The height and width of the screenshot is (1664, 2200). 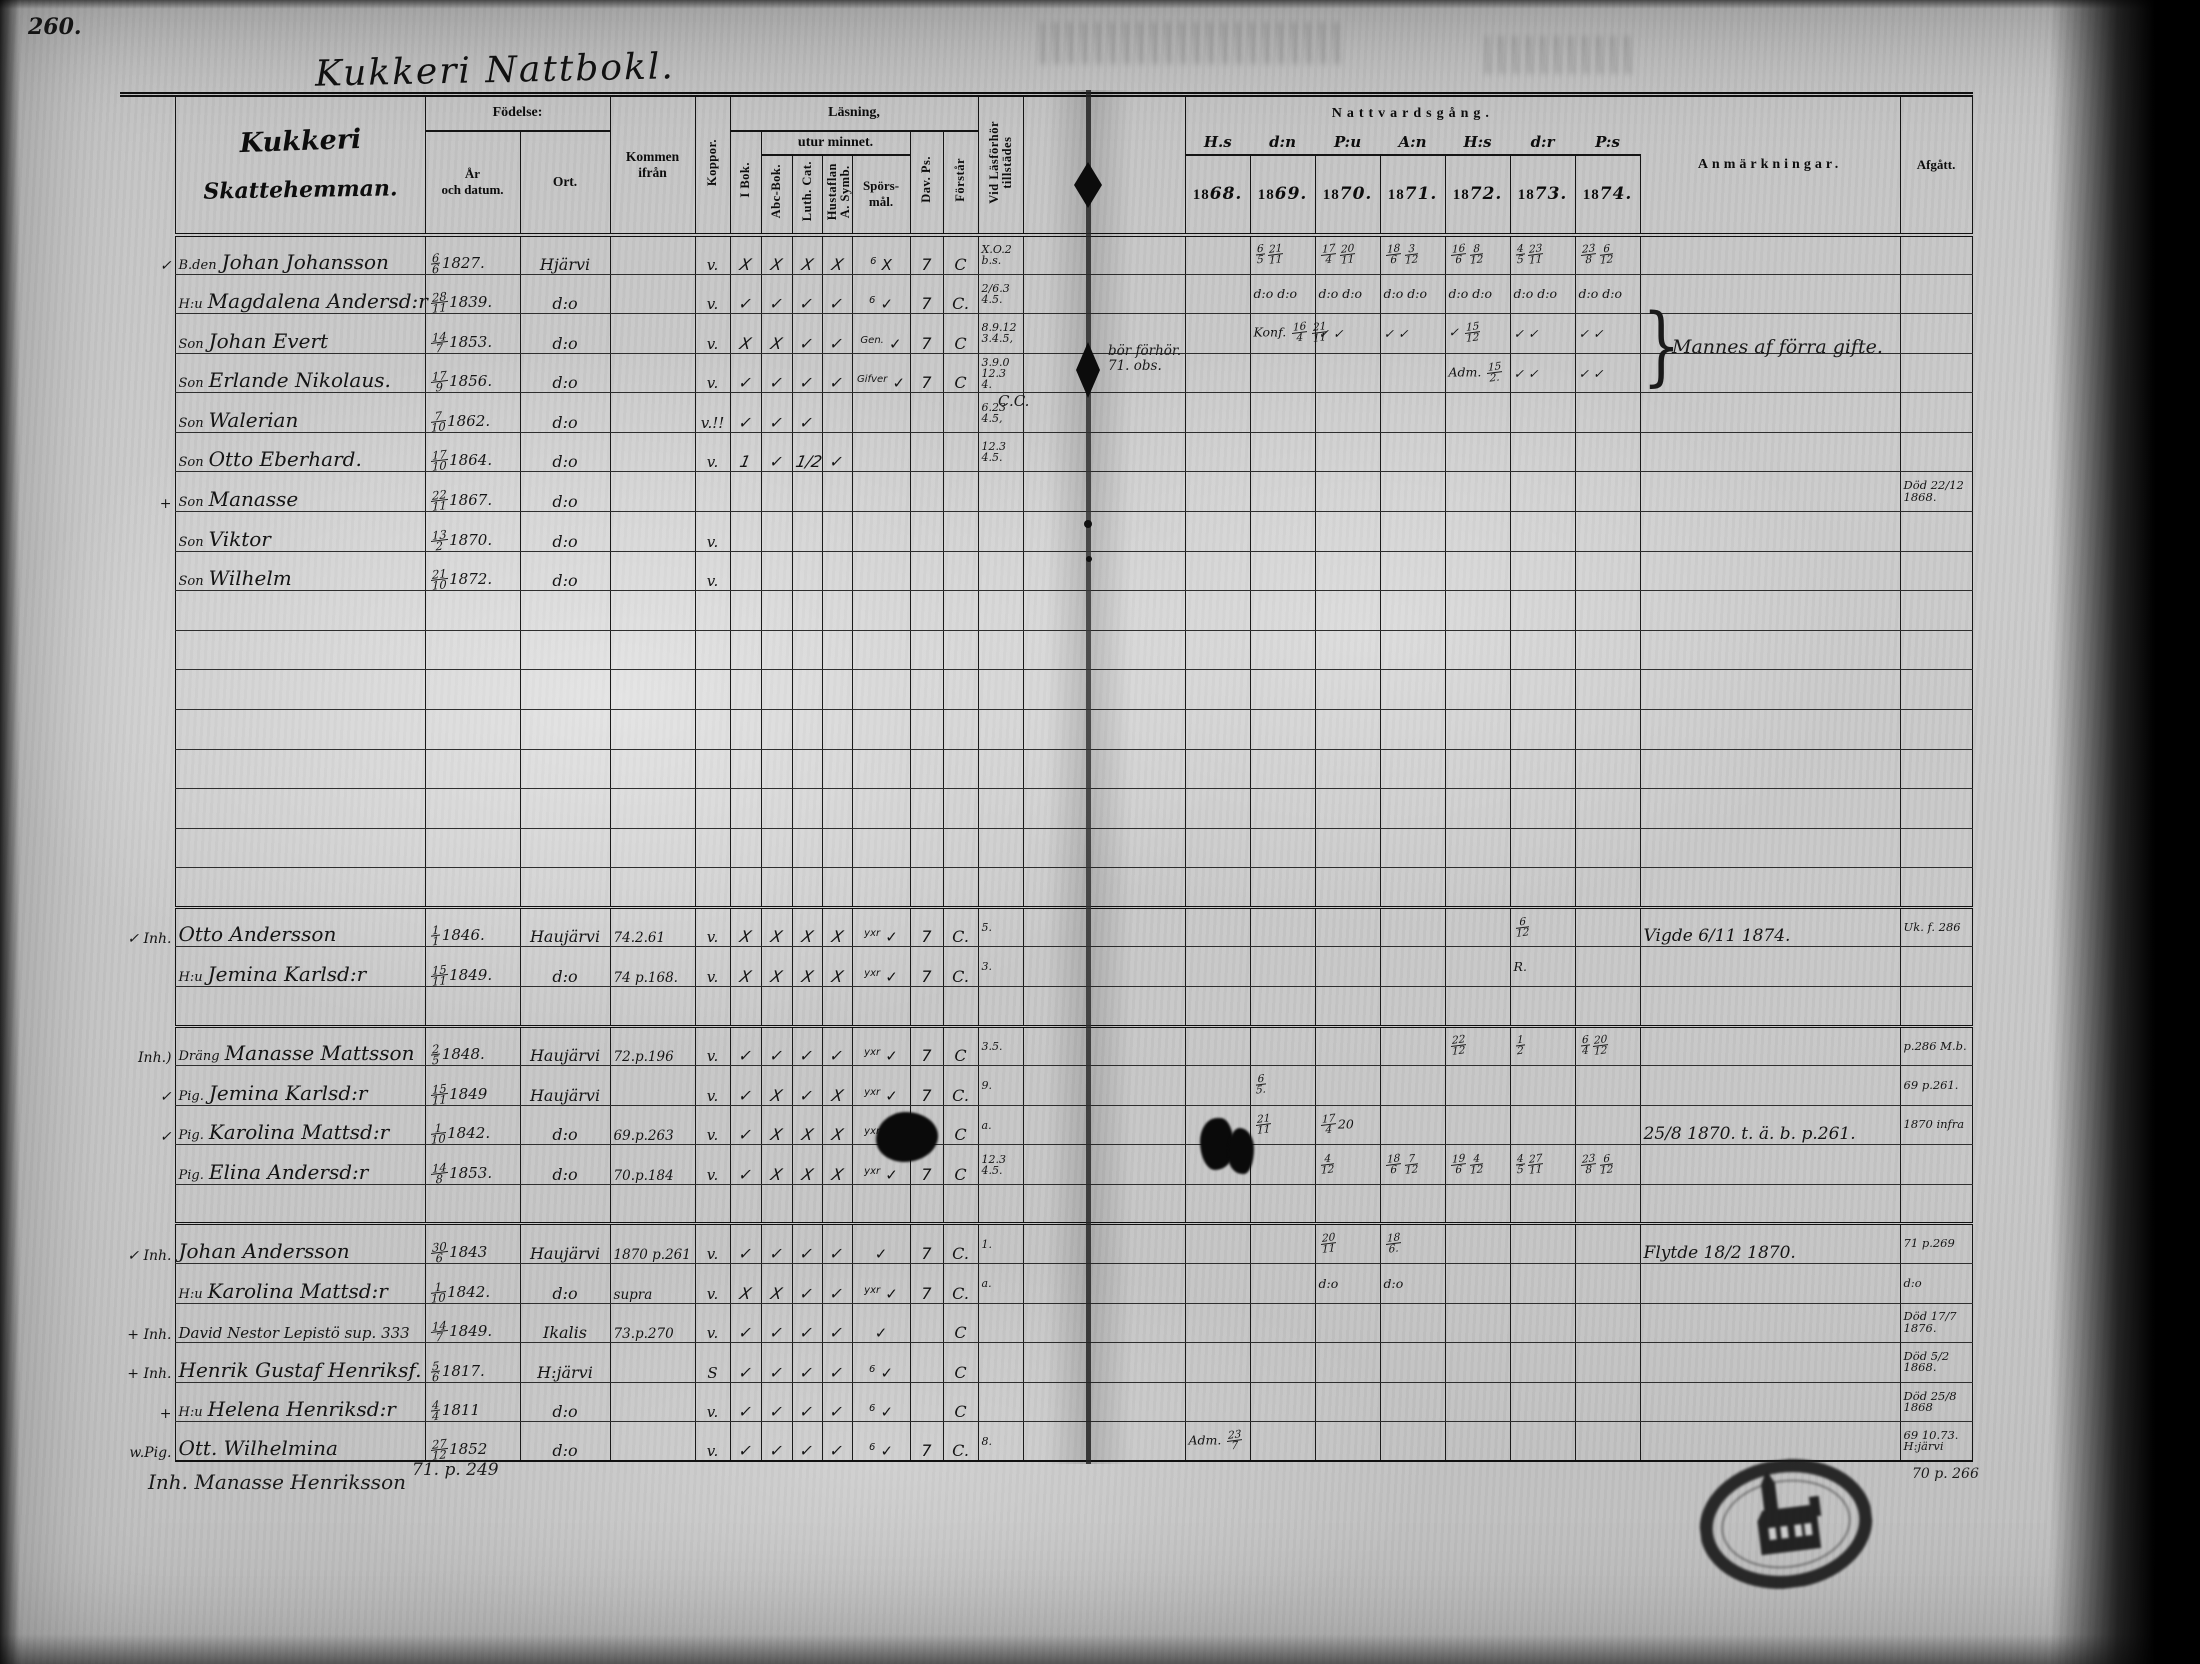 I want to click on forstar-mark, so click(x=961, y=531).